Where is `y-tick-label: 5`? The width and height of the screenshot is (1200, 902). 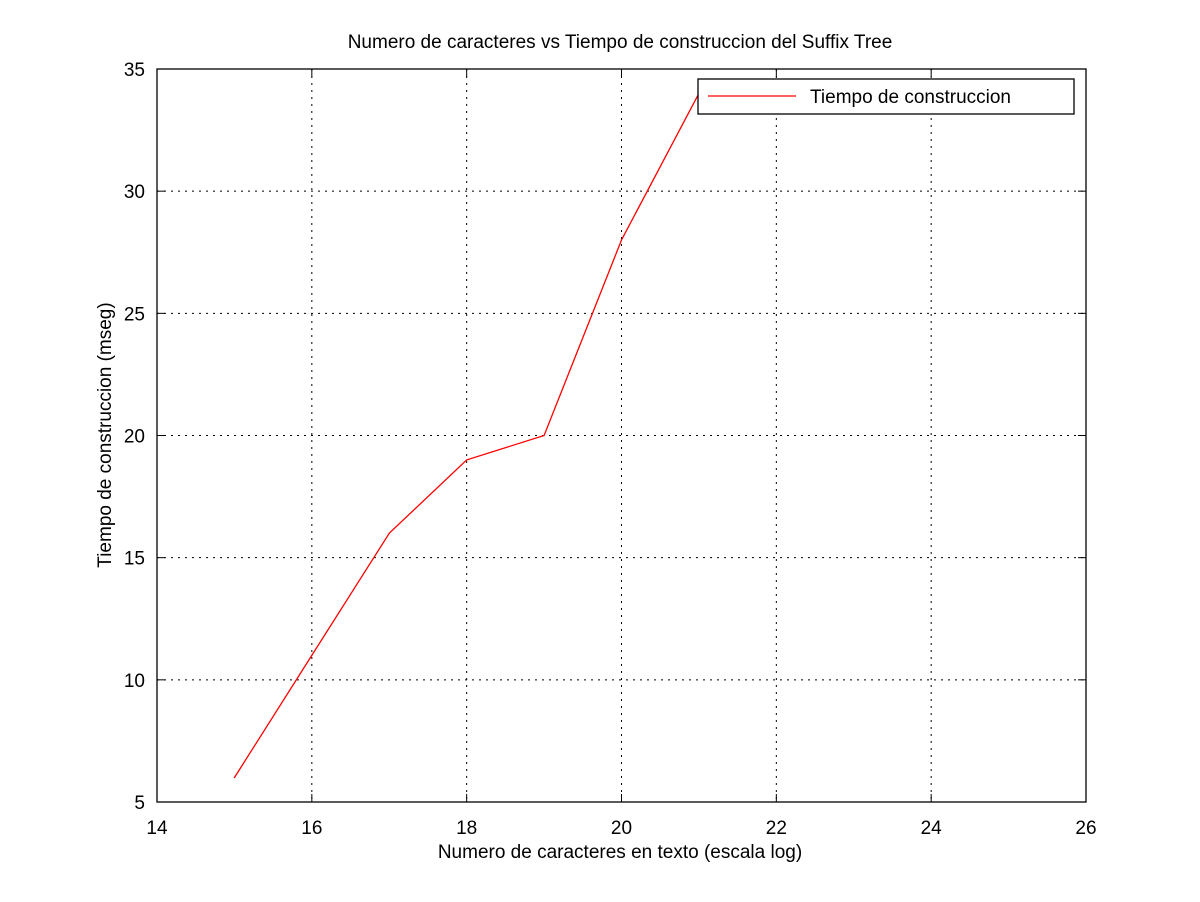 y-tick-label: 5 is located at coordinates (139, 803).